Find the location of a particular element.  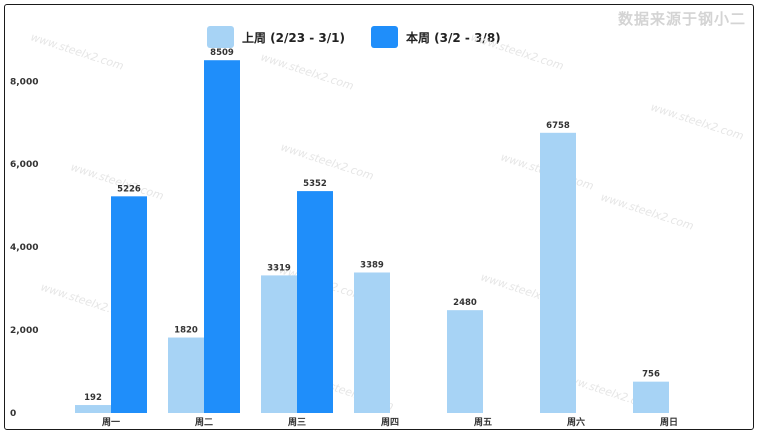

x-category-label: 周日 is located at coordinates (669, 422).